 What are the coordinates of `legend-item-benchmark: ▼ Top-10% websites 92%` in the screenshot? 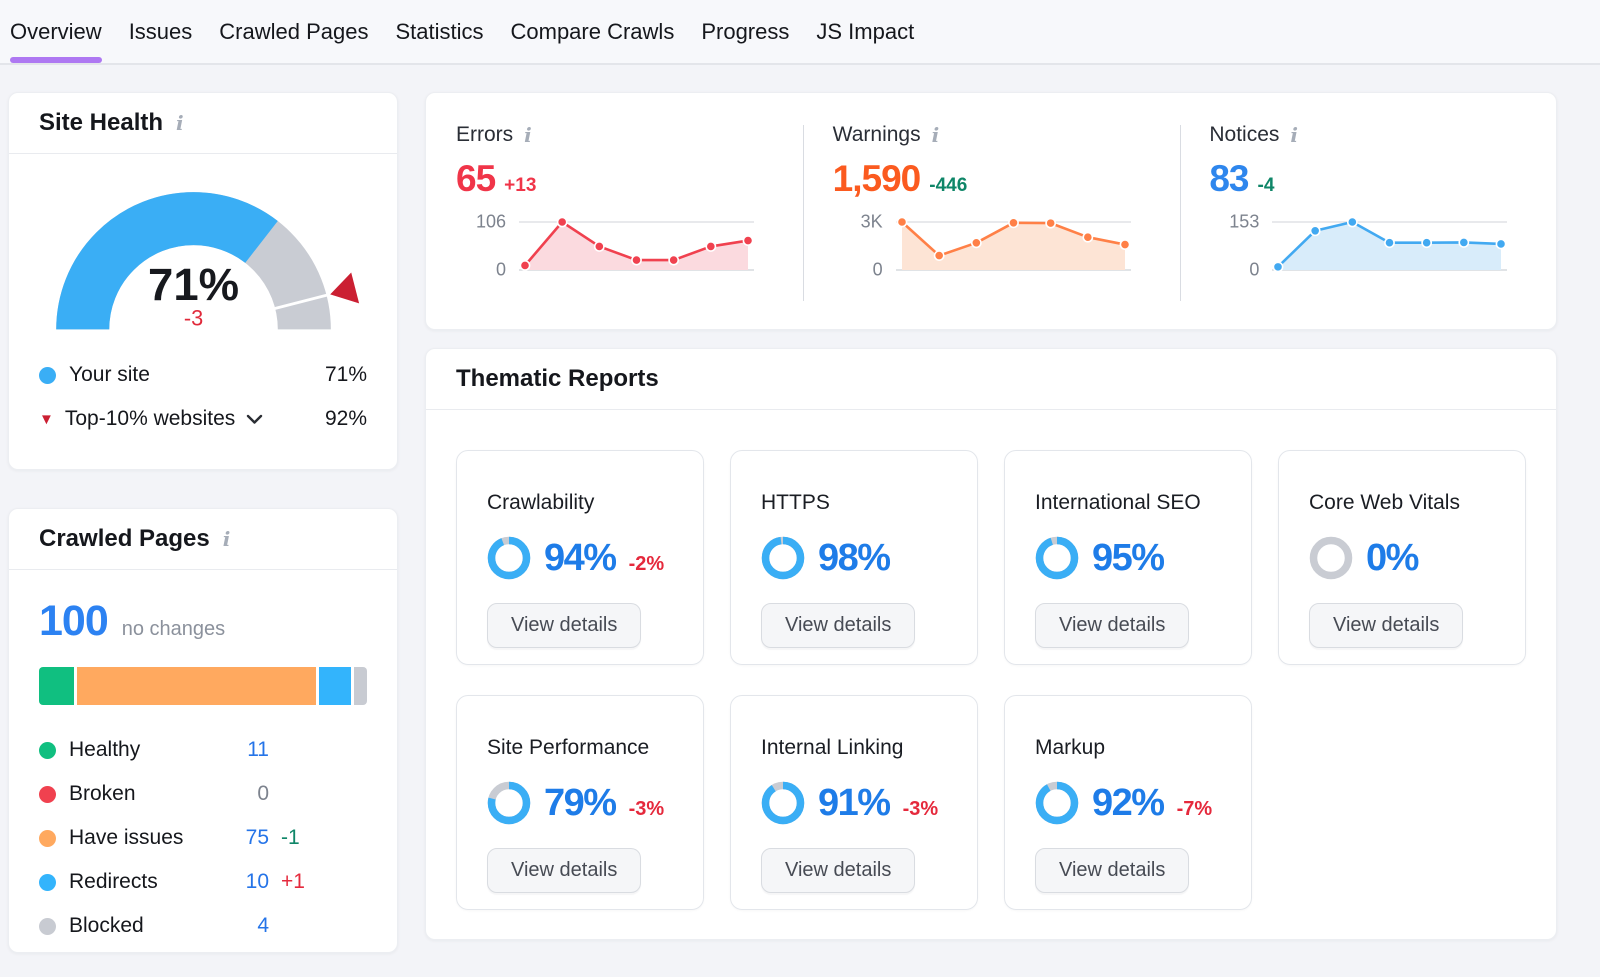 It's located at (203, 419).